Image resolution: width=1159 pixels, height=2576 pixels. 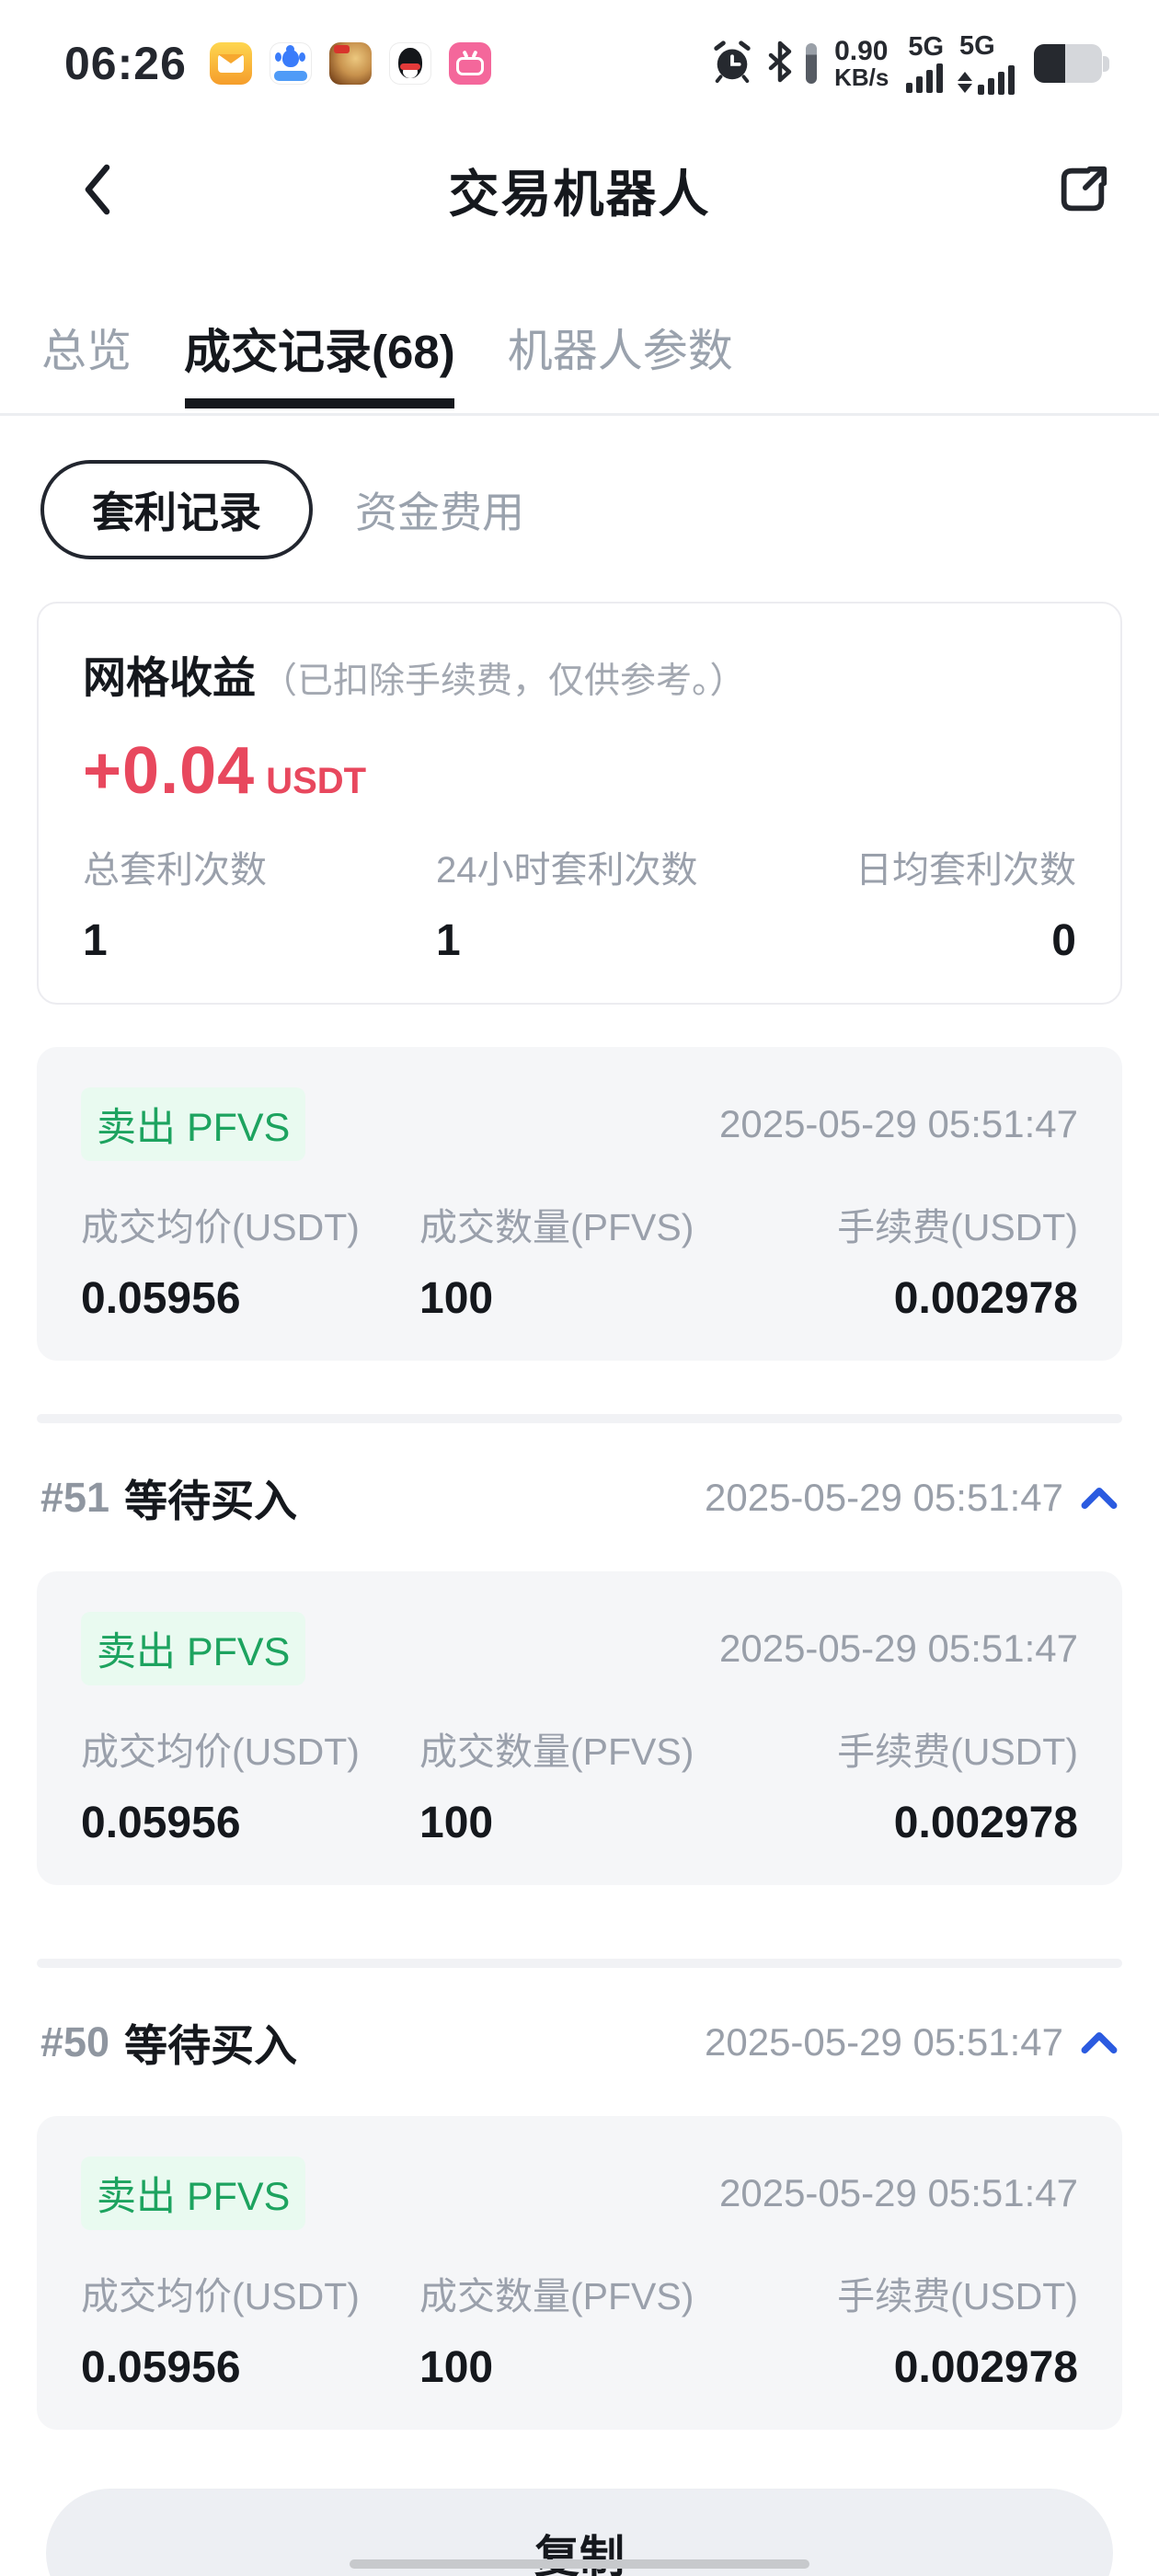 What do you see at coordinates (316, 781) in the screenshot?
I see `profit-unit: USDT` at bounding box center [316, 781].